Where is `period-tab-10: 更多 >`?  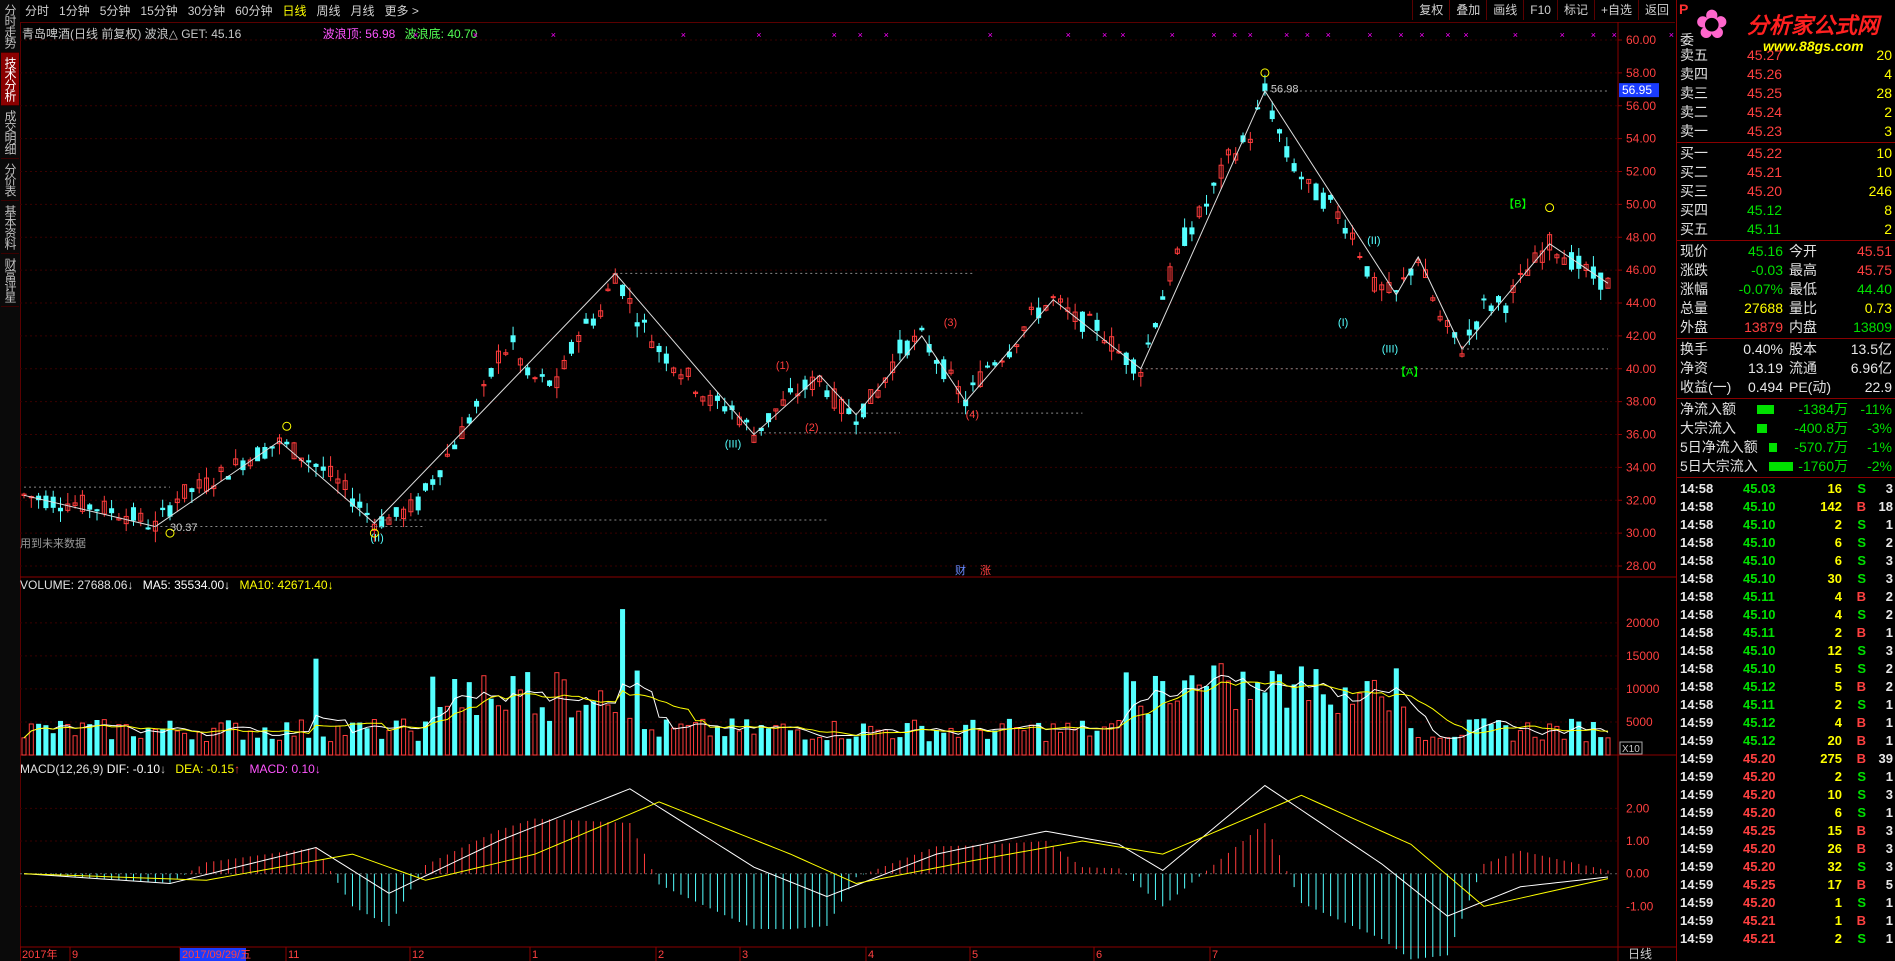
period-tab-10: 更多 > is located at coordinates (401, 11).